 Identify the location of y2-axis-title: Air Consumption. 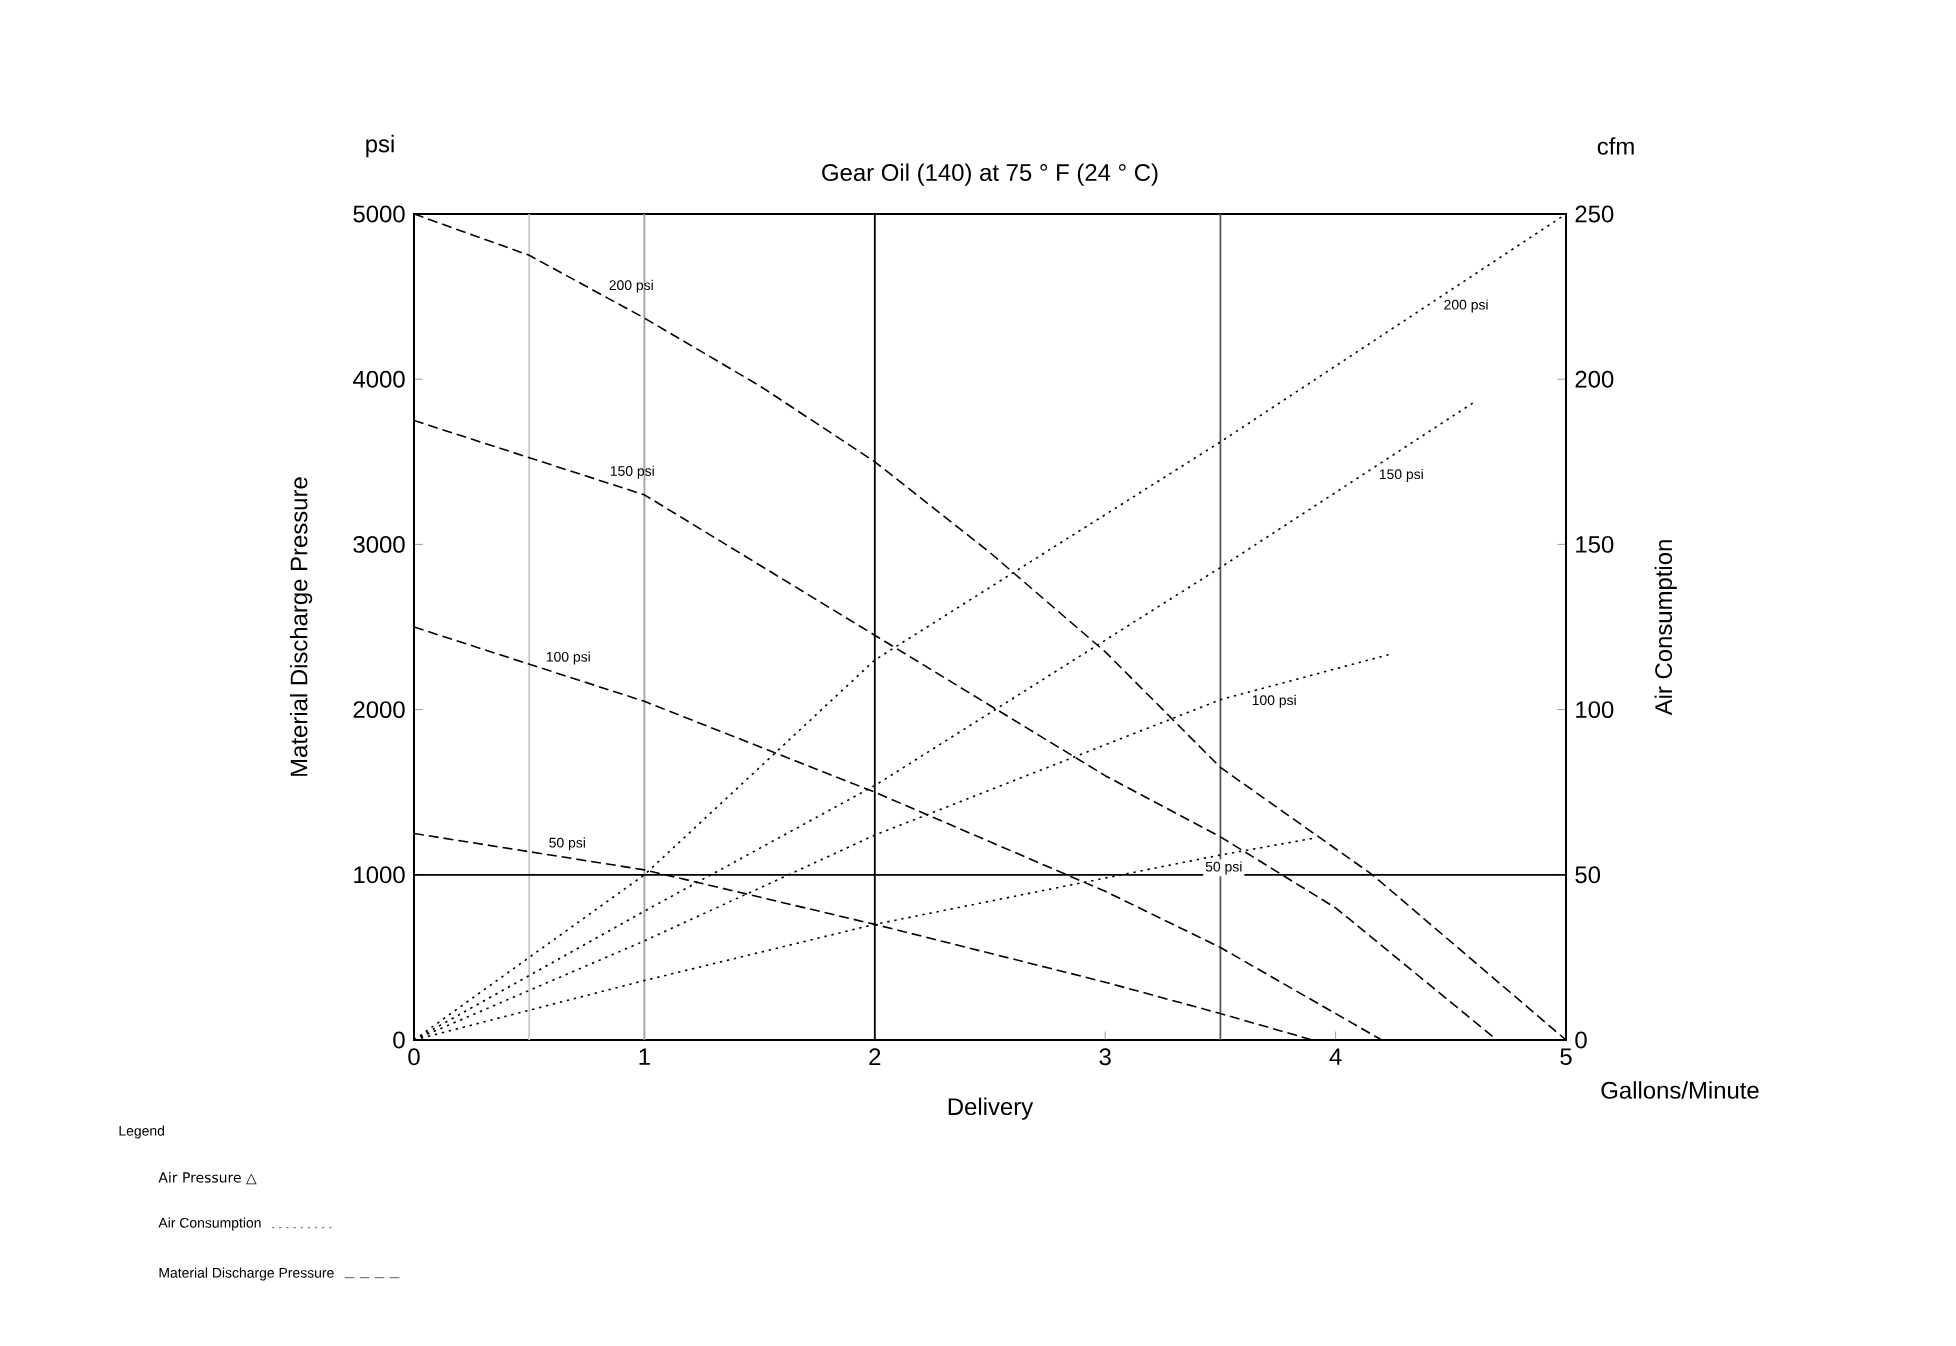
(1665, 628).